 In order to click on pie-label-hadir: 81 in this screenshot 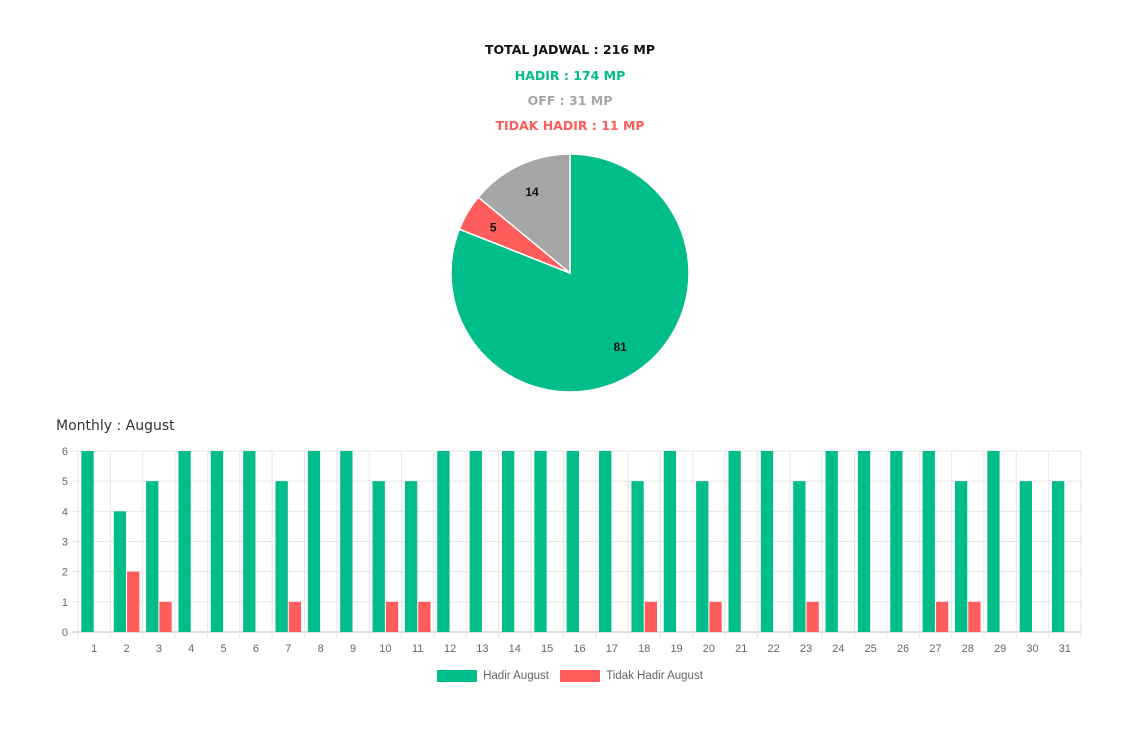, I will do `click(620, 347)`.